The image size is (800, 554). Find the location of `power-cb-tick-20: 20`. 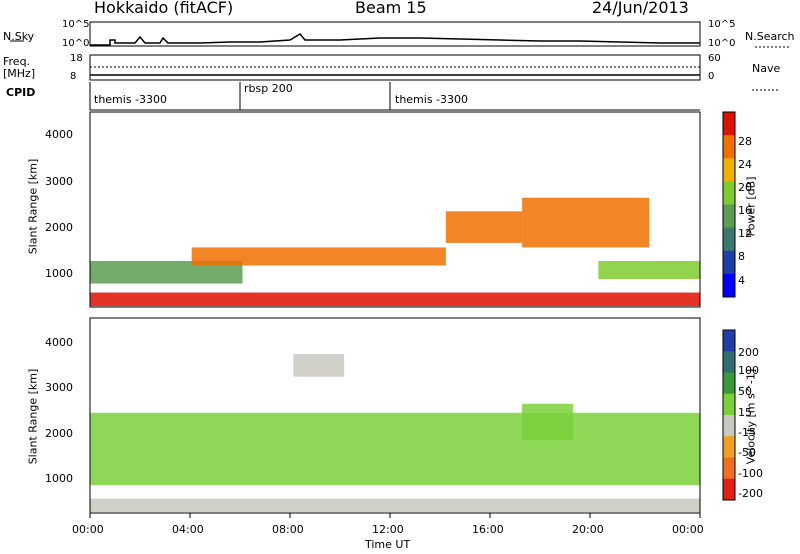

power-cb-tick-20: 20 is located at coordinates (745, 187).